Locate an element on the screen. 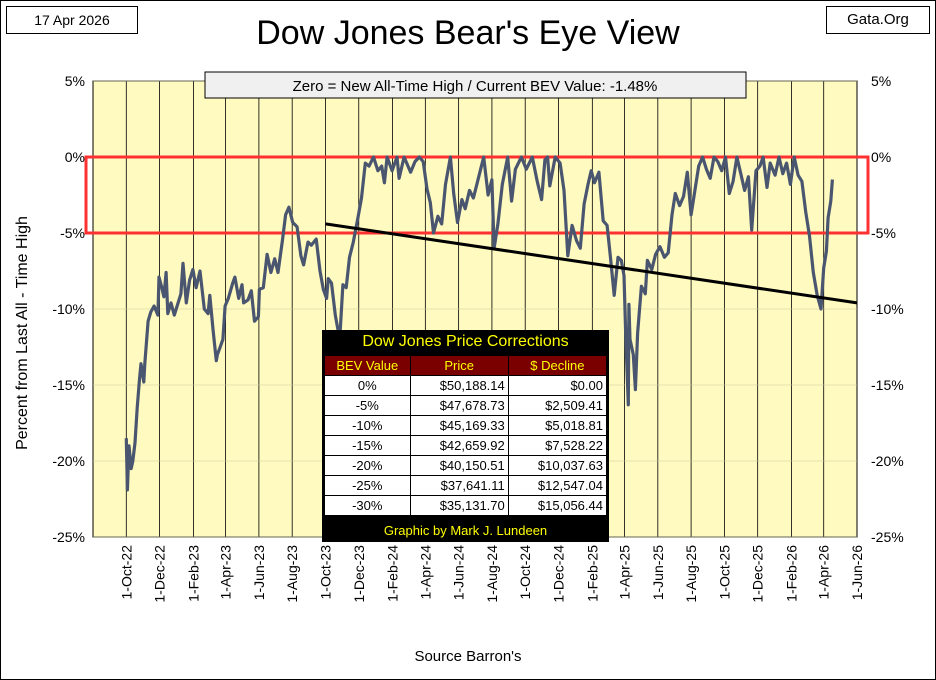 The height and width of the screenshot is (680, 936). table-cell: $10,037.63 is located at coordinates (557, 465).